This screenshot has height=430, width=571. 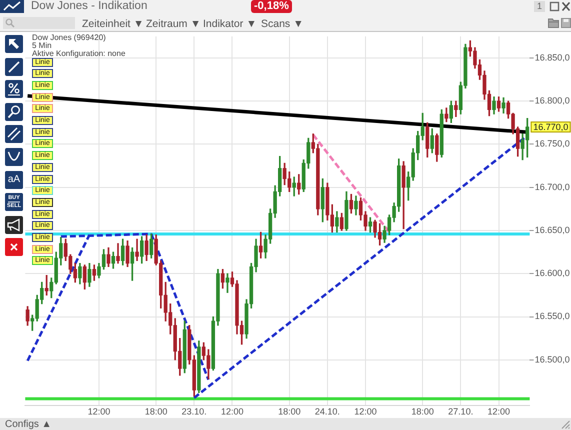 What do you see at coordinates (552, 229) in the screenshot?
I see `y-tick-label: 16.650,0` at bounding box center [552, 229].